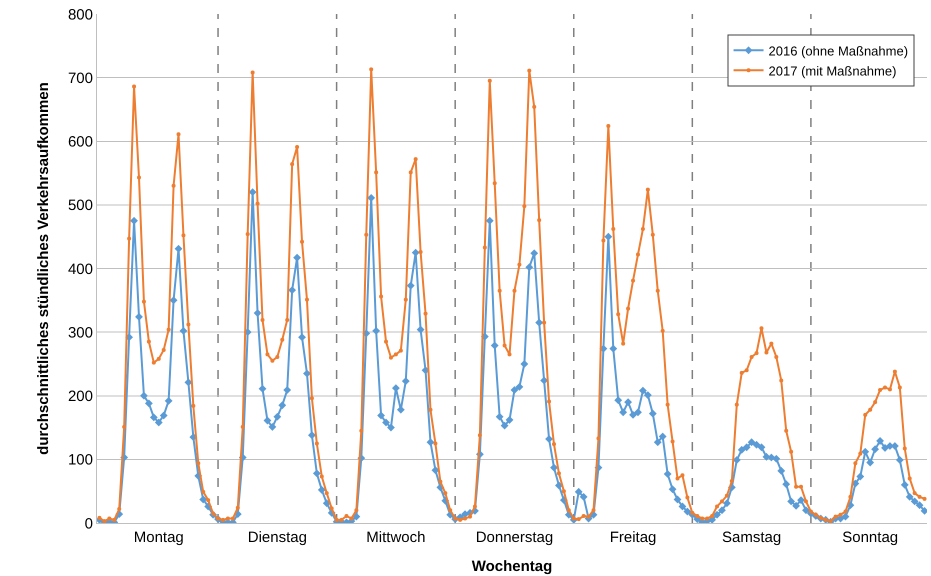 Image resolution: width=931 pixels, height=576 pixels. What do you see at coordinates (396, 537) in the screenshot?
I see `x-tick-label: Mittwoch` at bounding box center [396, 537].